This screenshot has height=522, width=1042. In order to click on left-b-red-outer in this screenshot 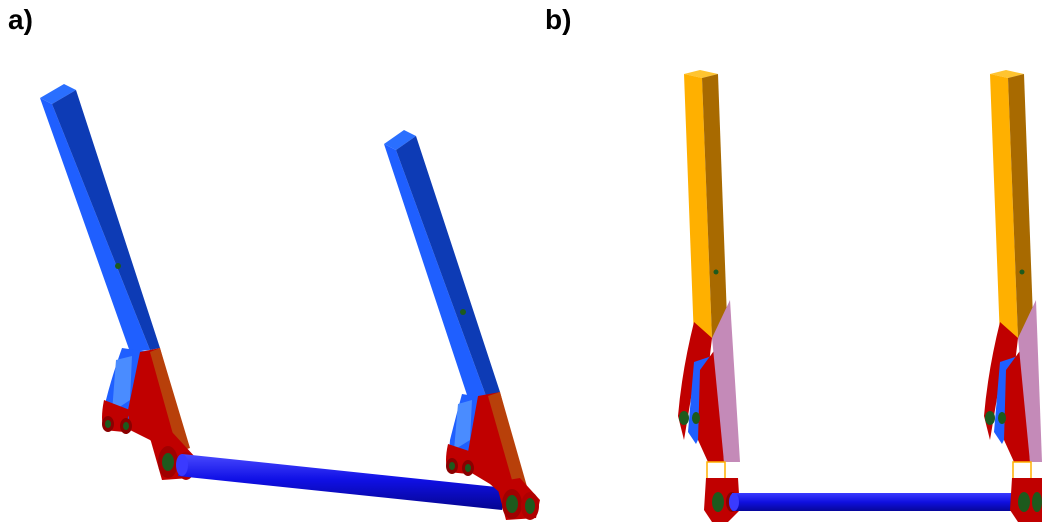, I will do `click(695, 381)`.